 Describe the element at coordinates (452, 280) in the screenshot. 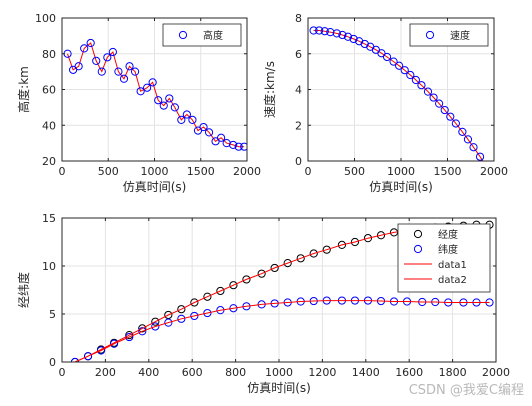

I see `legend-label: data2` at that location.